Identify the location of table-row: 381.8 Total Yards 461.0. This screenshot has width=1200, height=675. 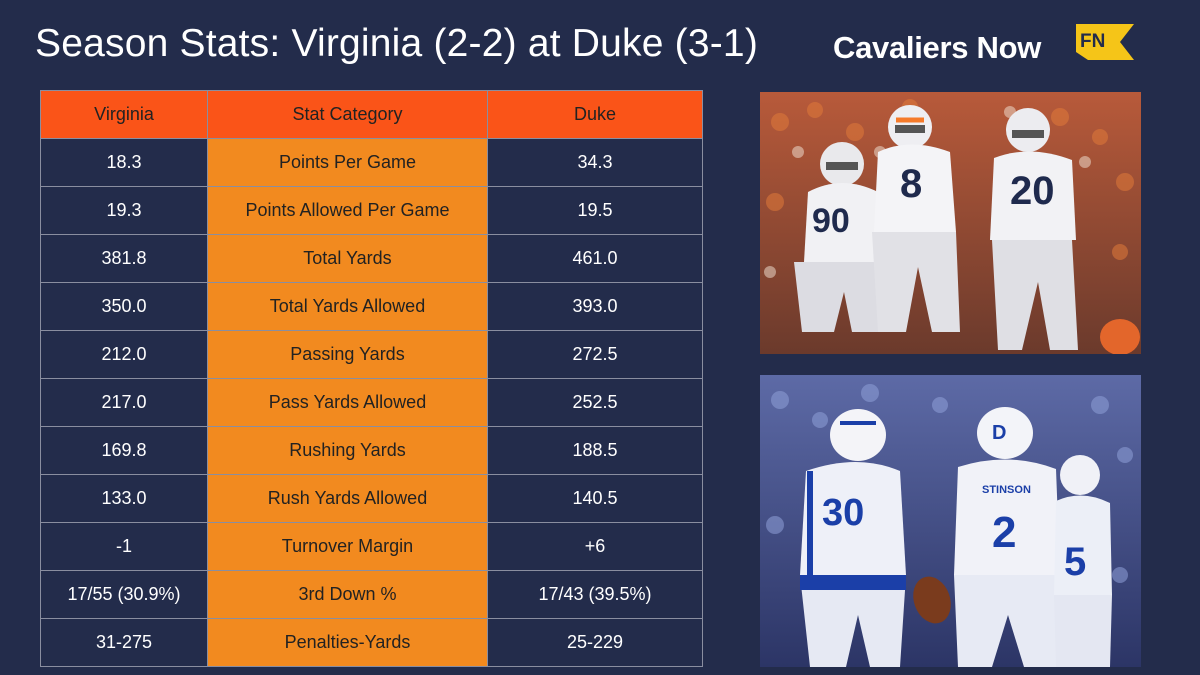
(371, 258).